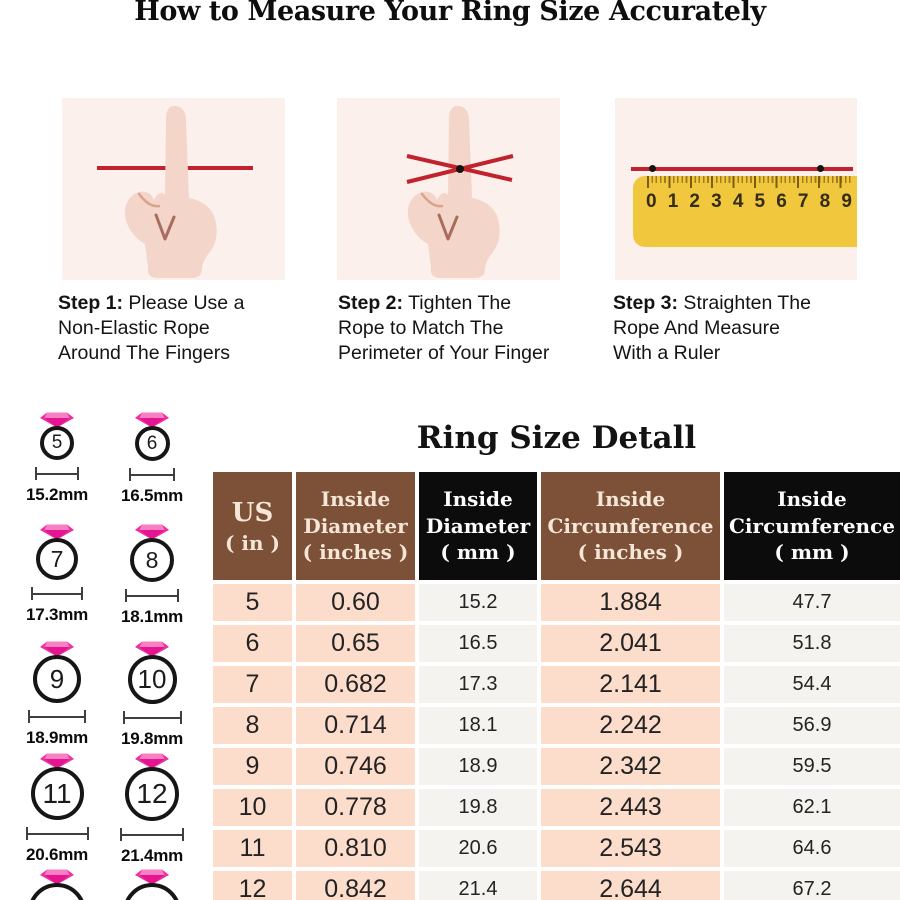 This screenshot has width=900, height=900. Describe the element at coordinates (252, 885) in the screenshot. I see `table-cell: 12` at that location.